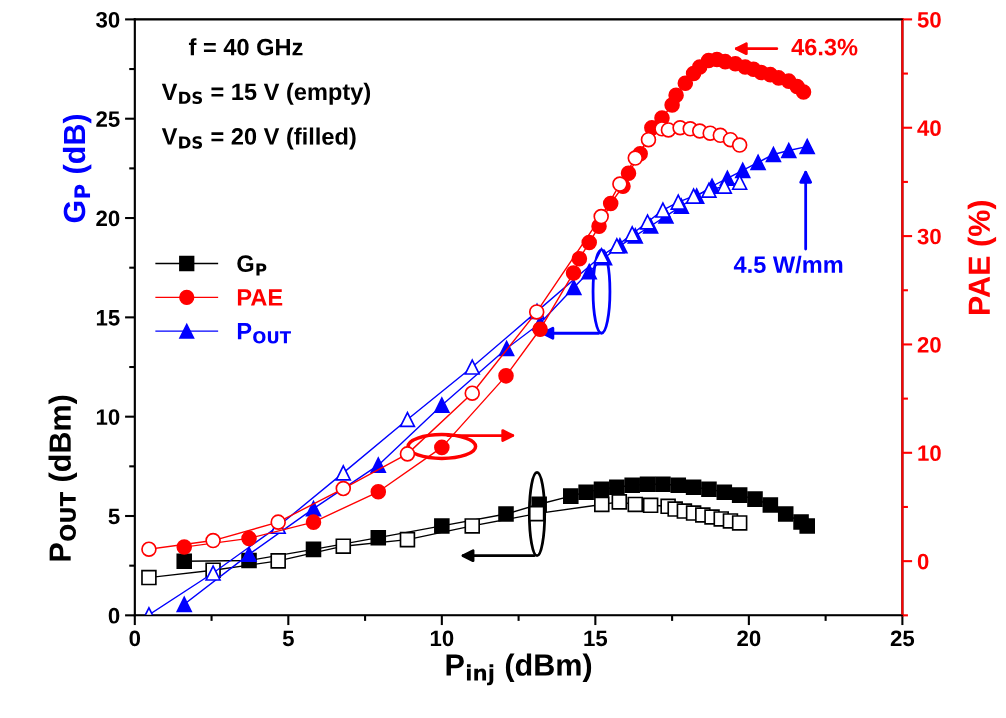  I want to click on y-tick-label: 0, so click(114, 615).